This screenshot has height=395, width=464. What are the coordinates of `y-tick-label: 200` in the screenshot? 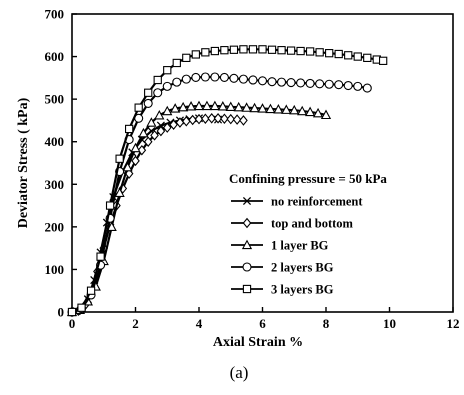 It's located at (55, 226).